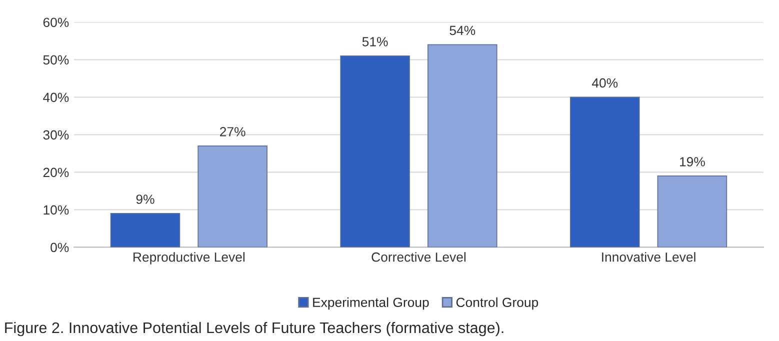  Describe the element at coordinates (56, 210) in the screenshot. I see `y-tick-label: 10%` at that location.